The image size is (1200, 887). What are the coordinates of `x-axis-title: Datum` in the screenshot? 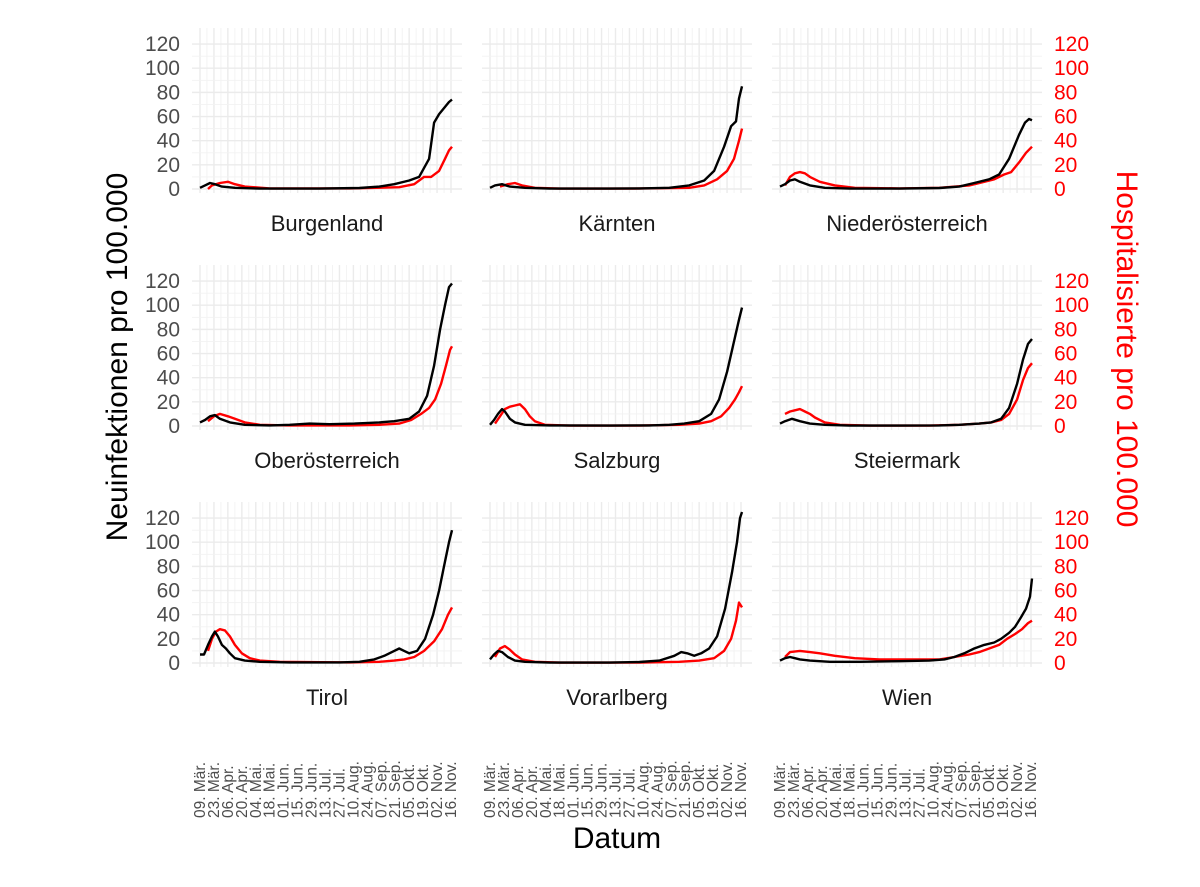 It's located at (617, 838).